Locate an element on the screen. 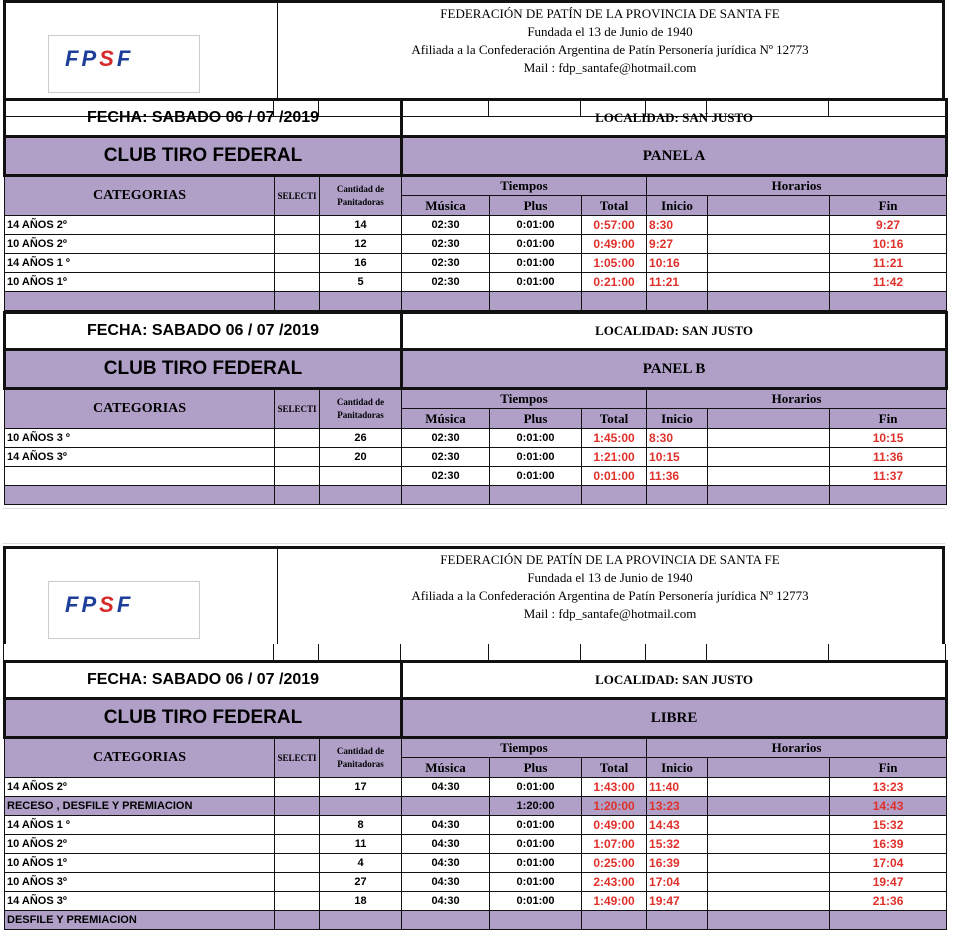  fin-cell: 17:04 is located at coordinates (888, 863).